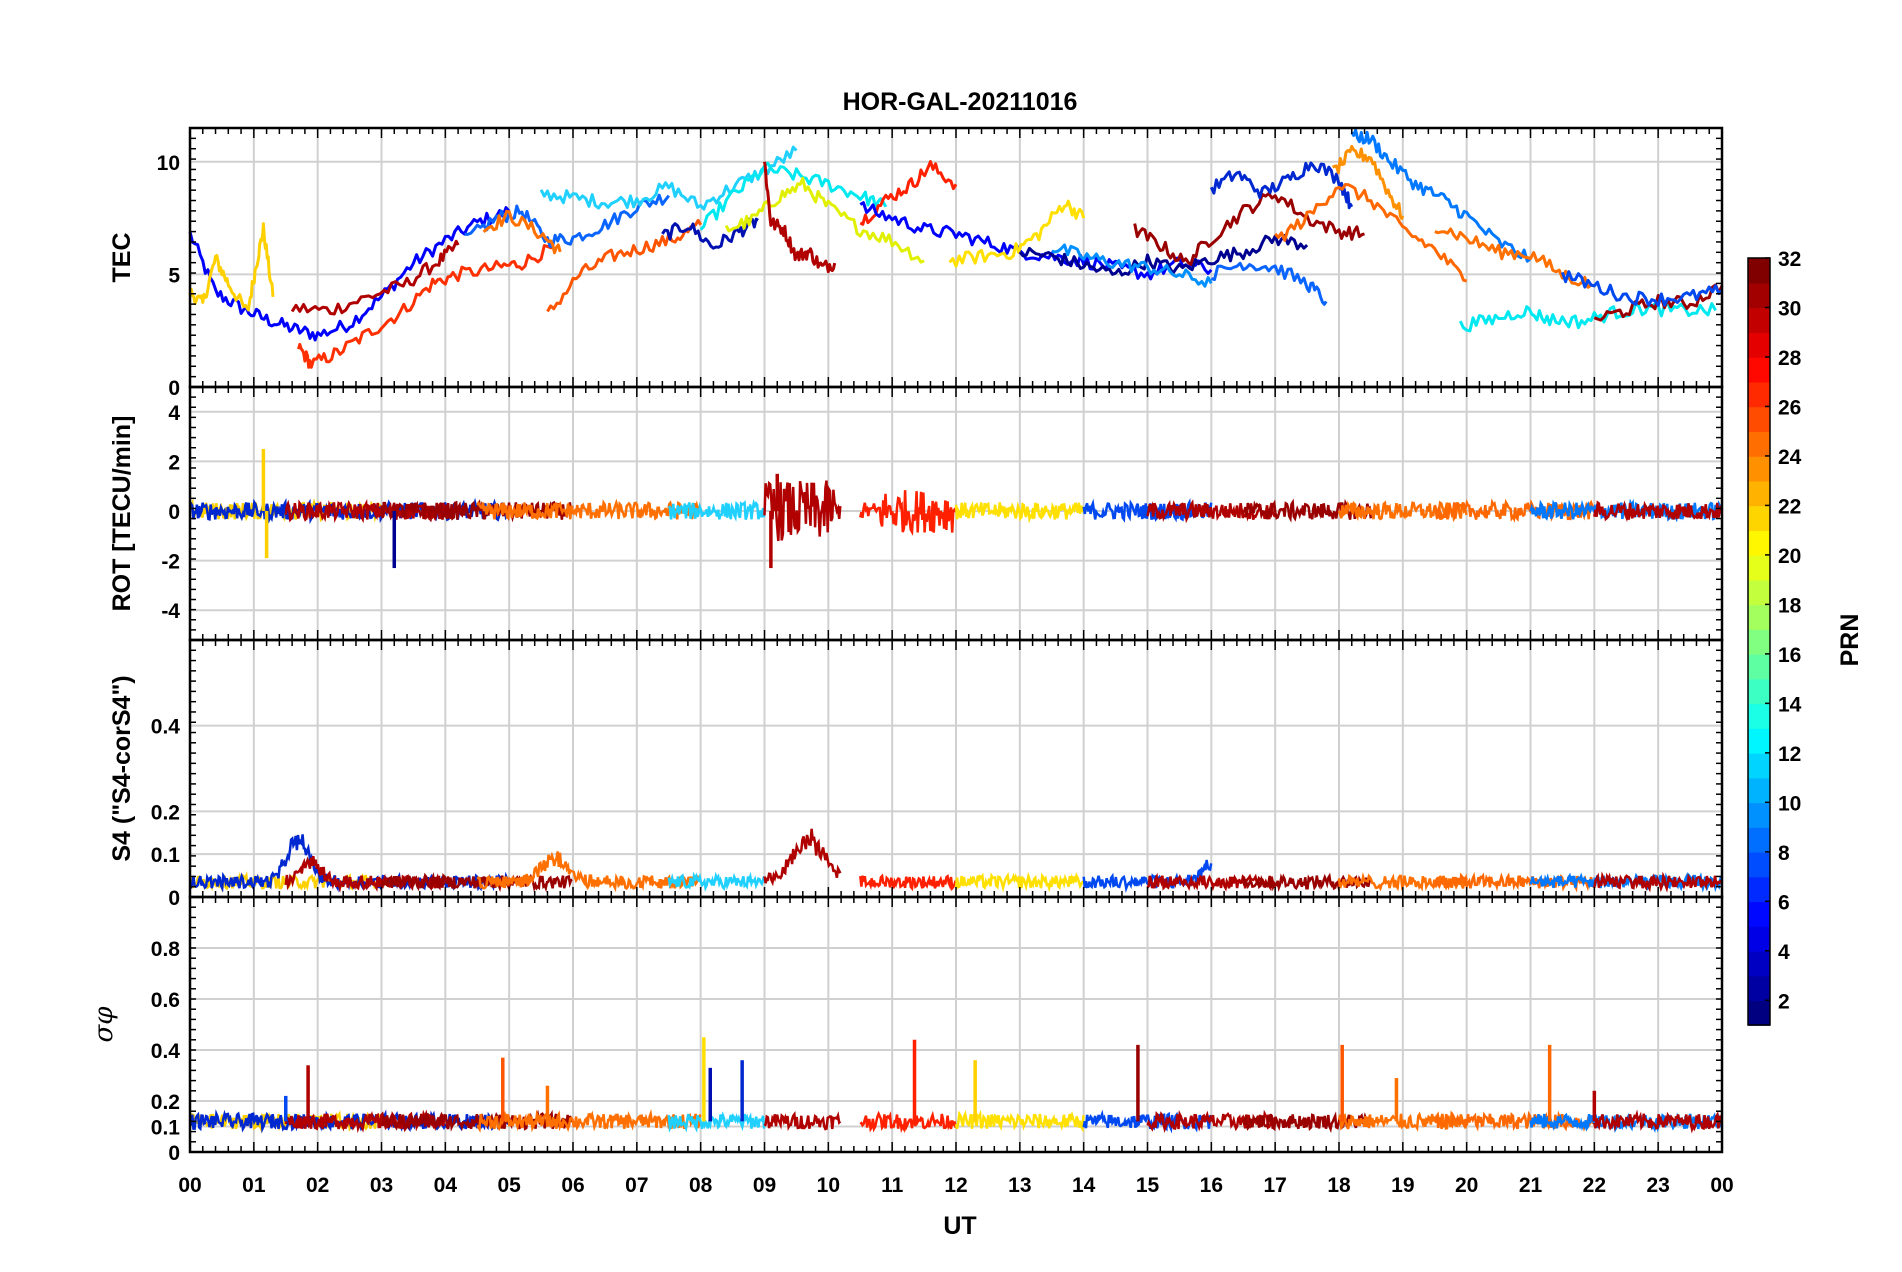 The image size is (1902, 1272). I want to click on rot-y-tick-label: 4, so click(174, 413).